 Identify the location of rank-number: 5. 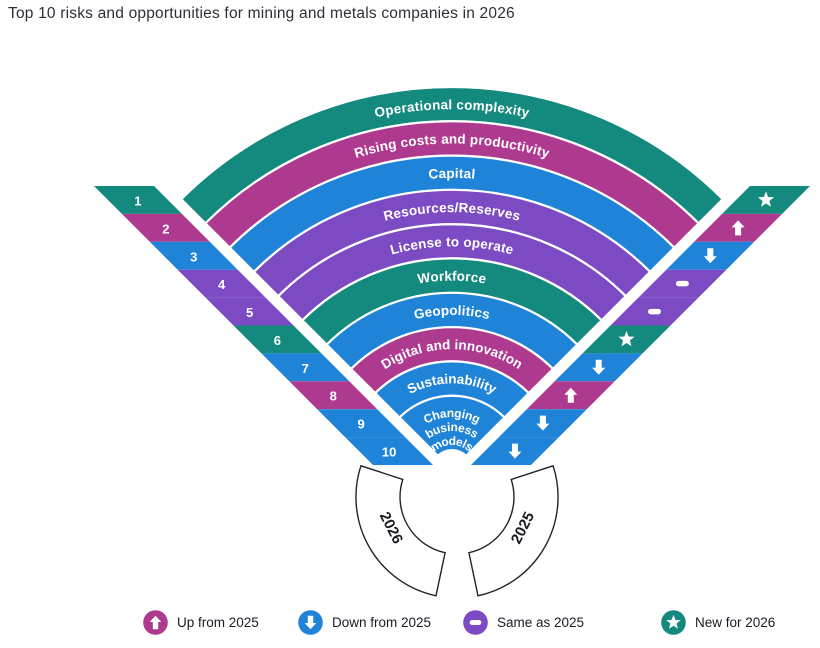
(249, 312).